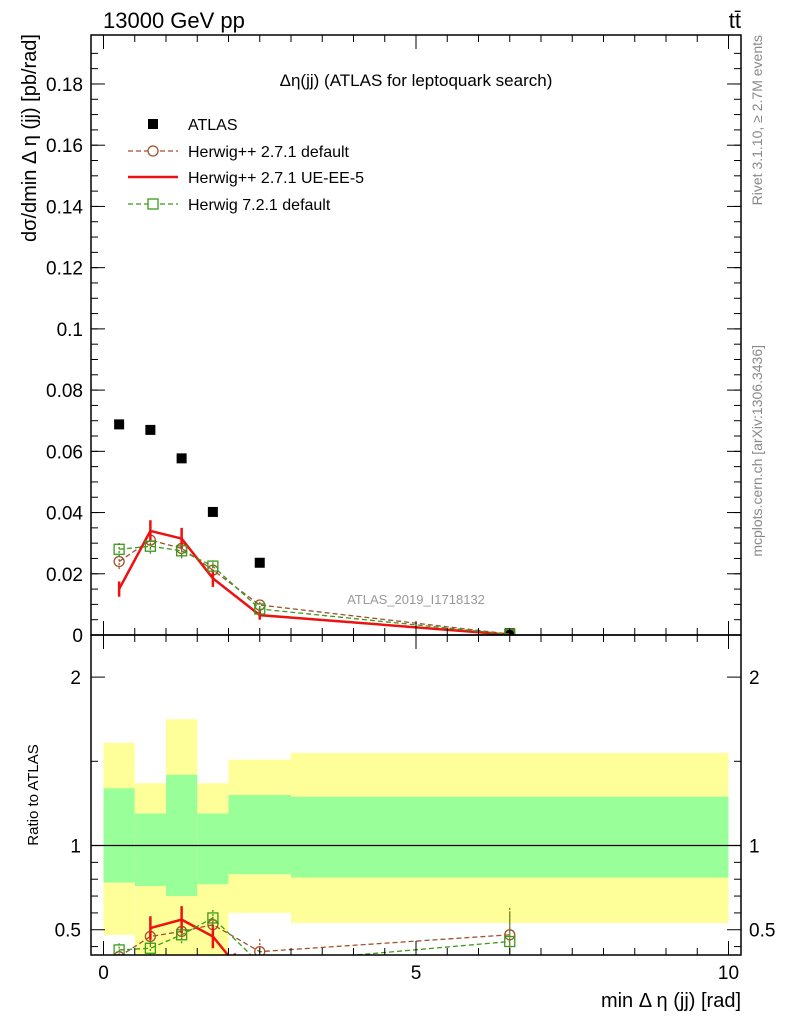  Describe the element at coordinates (64, 575) in the screenshot. I see `main-y-tick-label: 0.02` at that location.